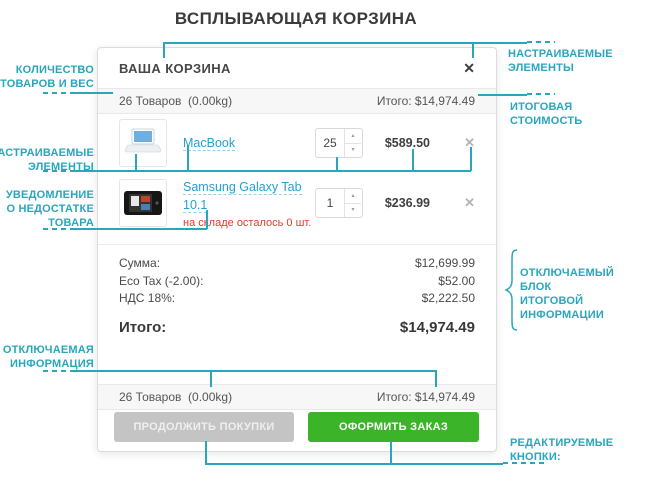 The height and width of the screenshot is (483, 672). What do you see at coordinates (204, 427) in the screenshot?
I see `continue-shopping-button: ПРОДОЛЖИТЬ ПОКУПКИ` at bounding box center [204, 427].